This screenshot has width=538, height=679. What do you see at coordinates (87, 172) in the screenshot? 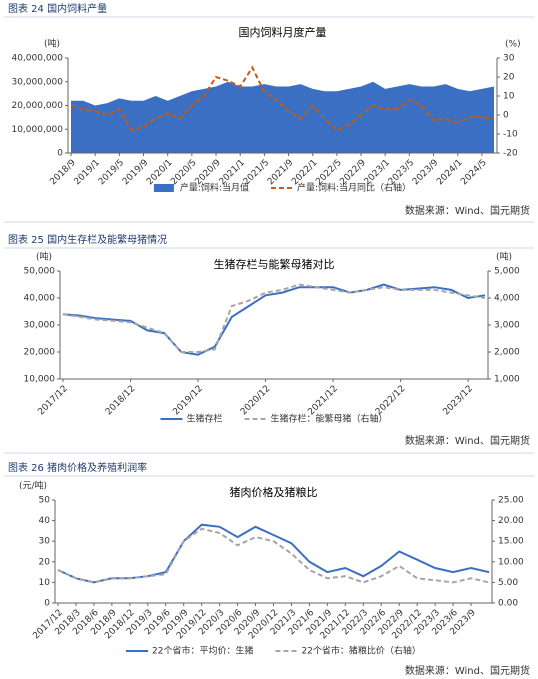
I see `x-tick-label: 2019/1` at bounding box center [87, 172].